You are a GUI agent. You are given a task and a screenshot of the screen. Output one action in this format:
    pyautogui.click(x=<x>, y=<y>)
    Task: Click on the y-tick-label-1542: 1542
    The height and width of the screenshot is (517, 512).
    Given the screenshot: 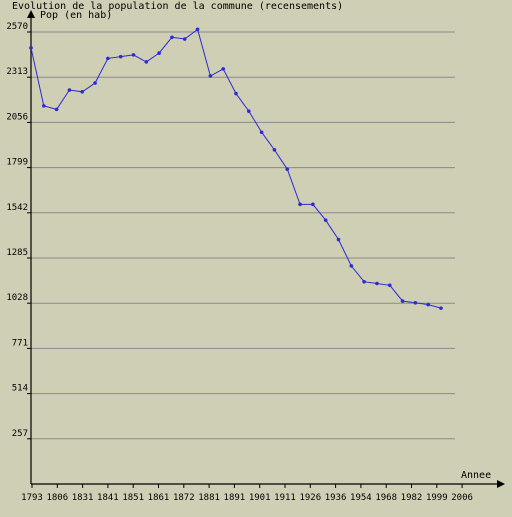 What is the action you would take?
    pyautogui.click(x=17, y=208)
    